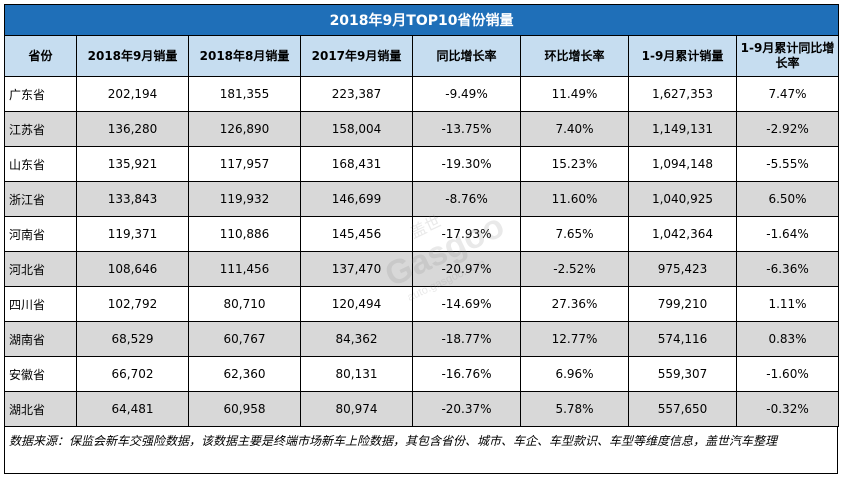  I want to click on value-cell: 102,792, so click(132, 304).